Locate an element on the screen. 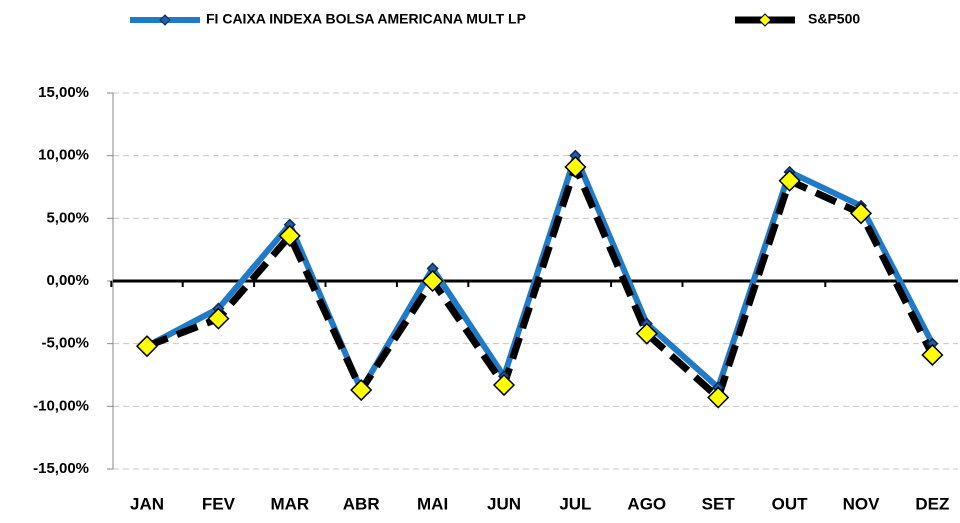  legend-label: S&P500 is located at coordinates (834, 19).